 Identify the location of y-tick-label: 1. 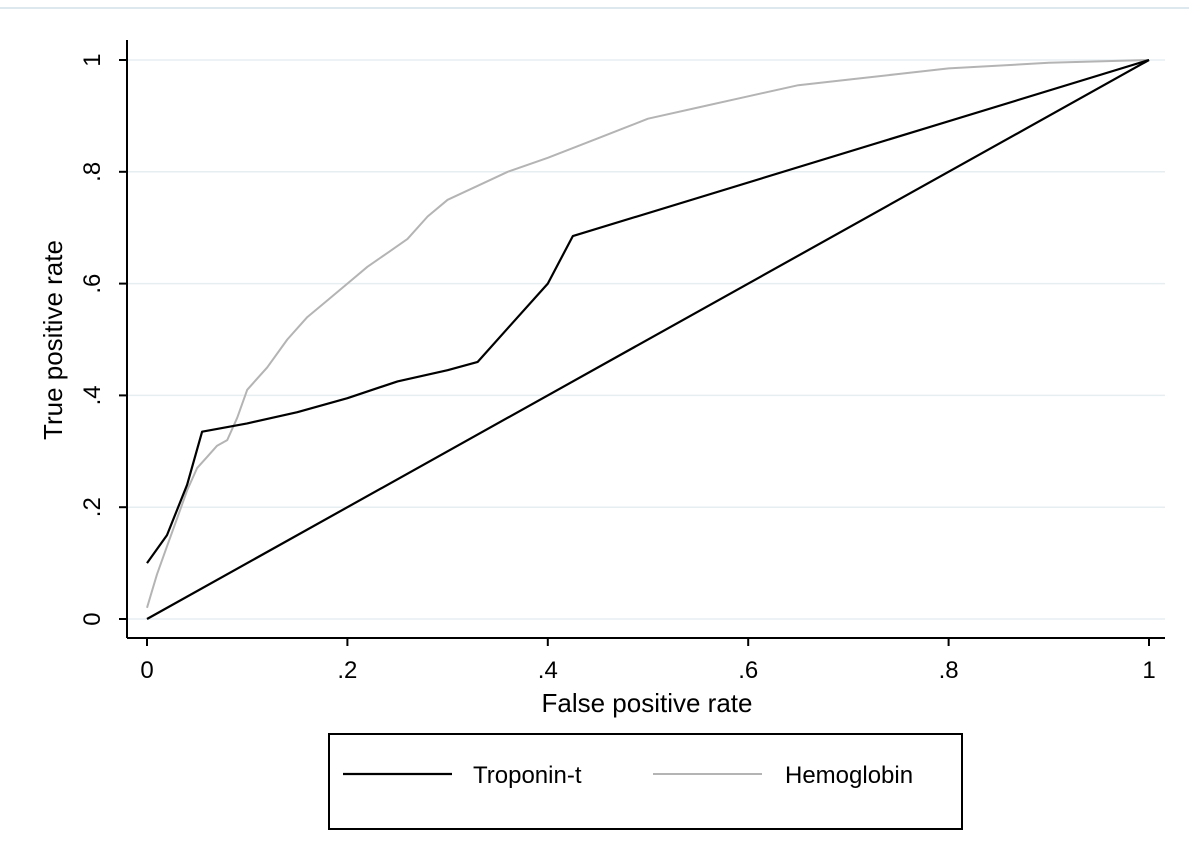
(92, 59).